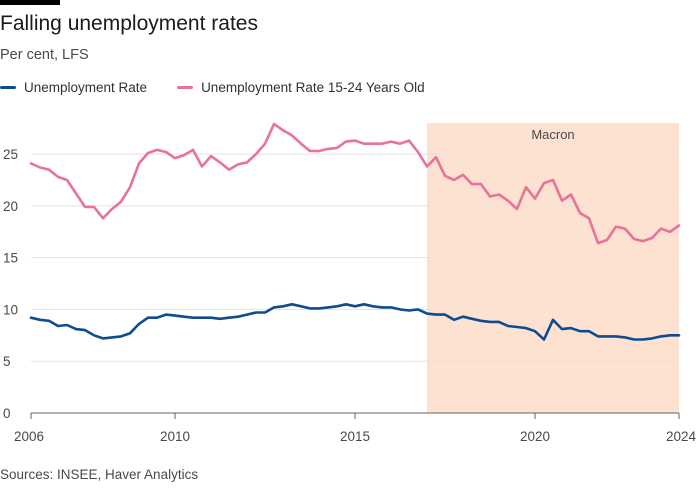 The width and height of the screenshot is (700, 500). I want to click on y-tick-label-5: 5, so click(7, 361).